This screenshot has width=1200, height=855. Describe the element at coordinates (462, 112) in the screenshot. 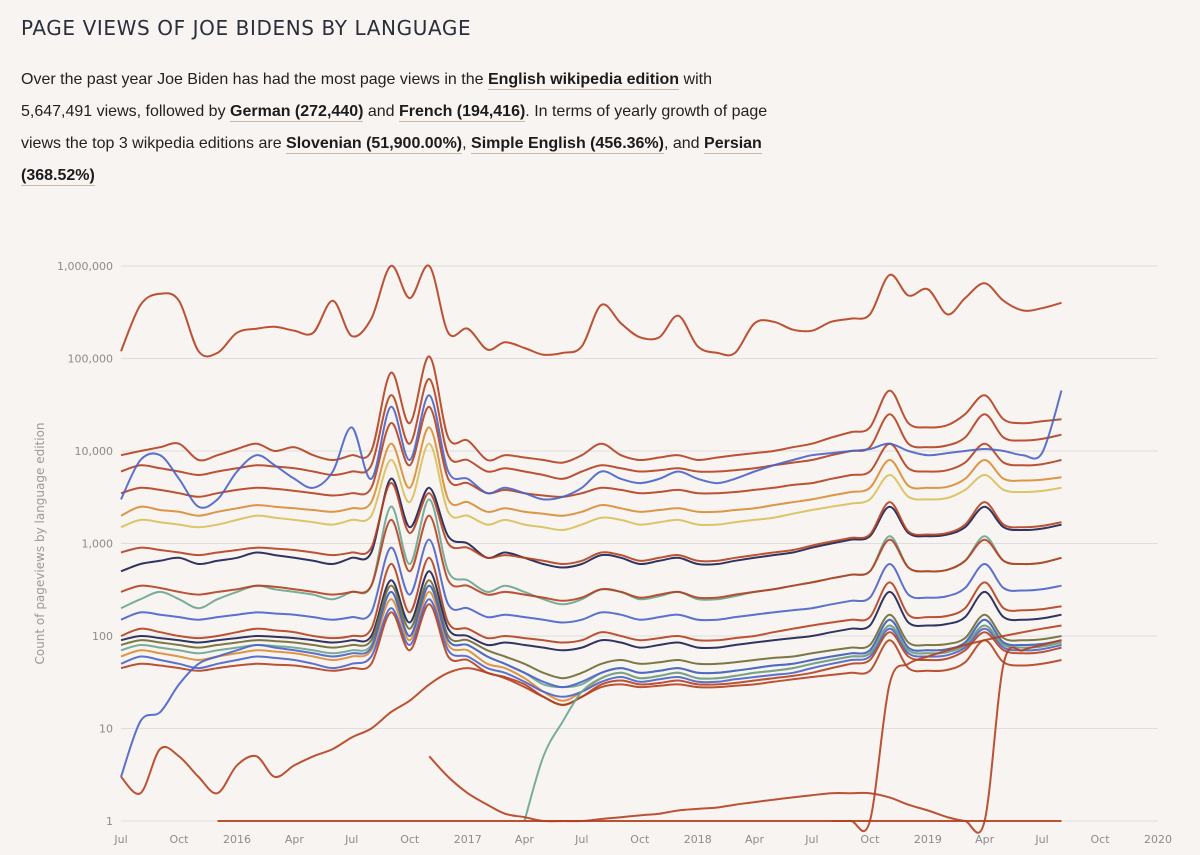

I see `highlight-french: French (194,416)` at that location.